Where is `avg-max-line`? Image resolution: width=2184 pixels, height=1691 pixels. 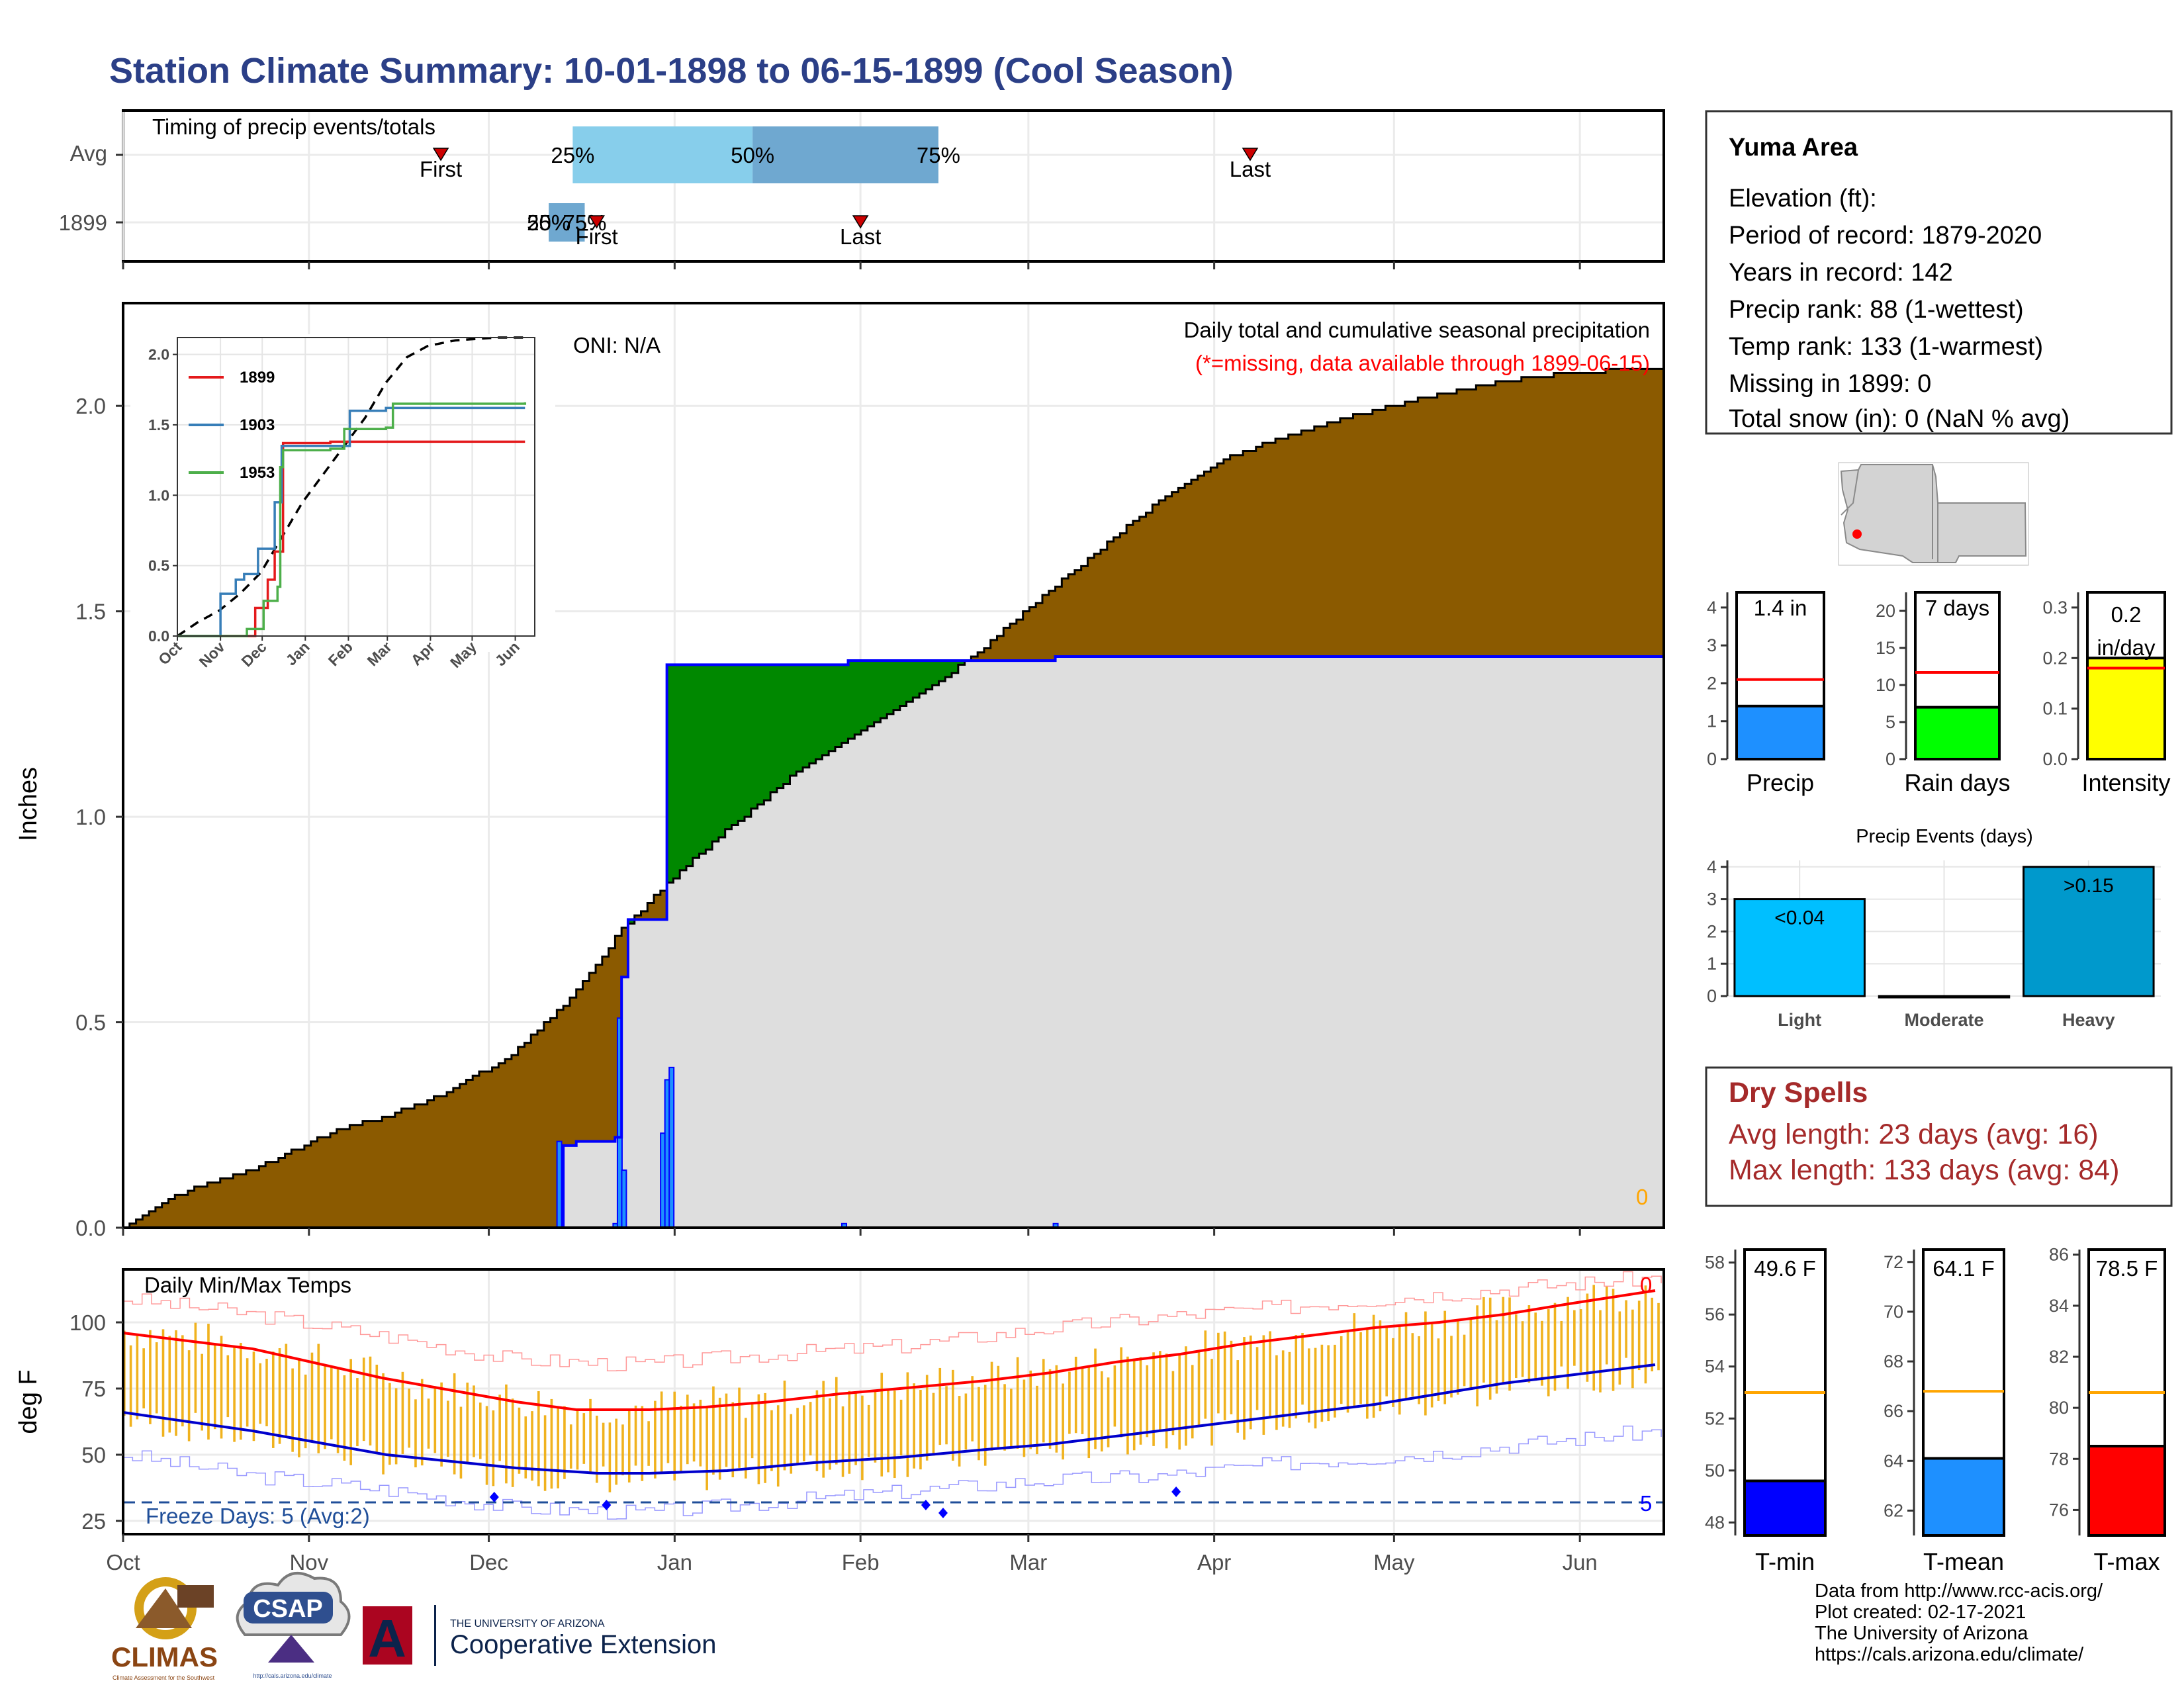
avg-max-line is located at coordinates (889, 1350).